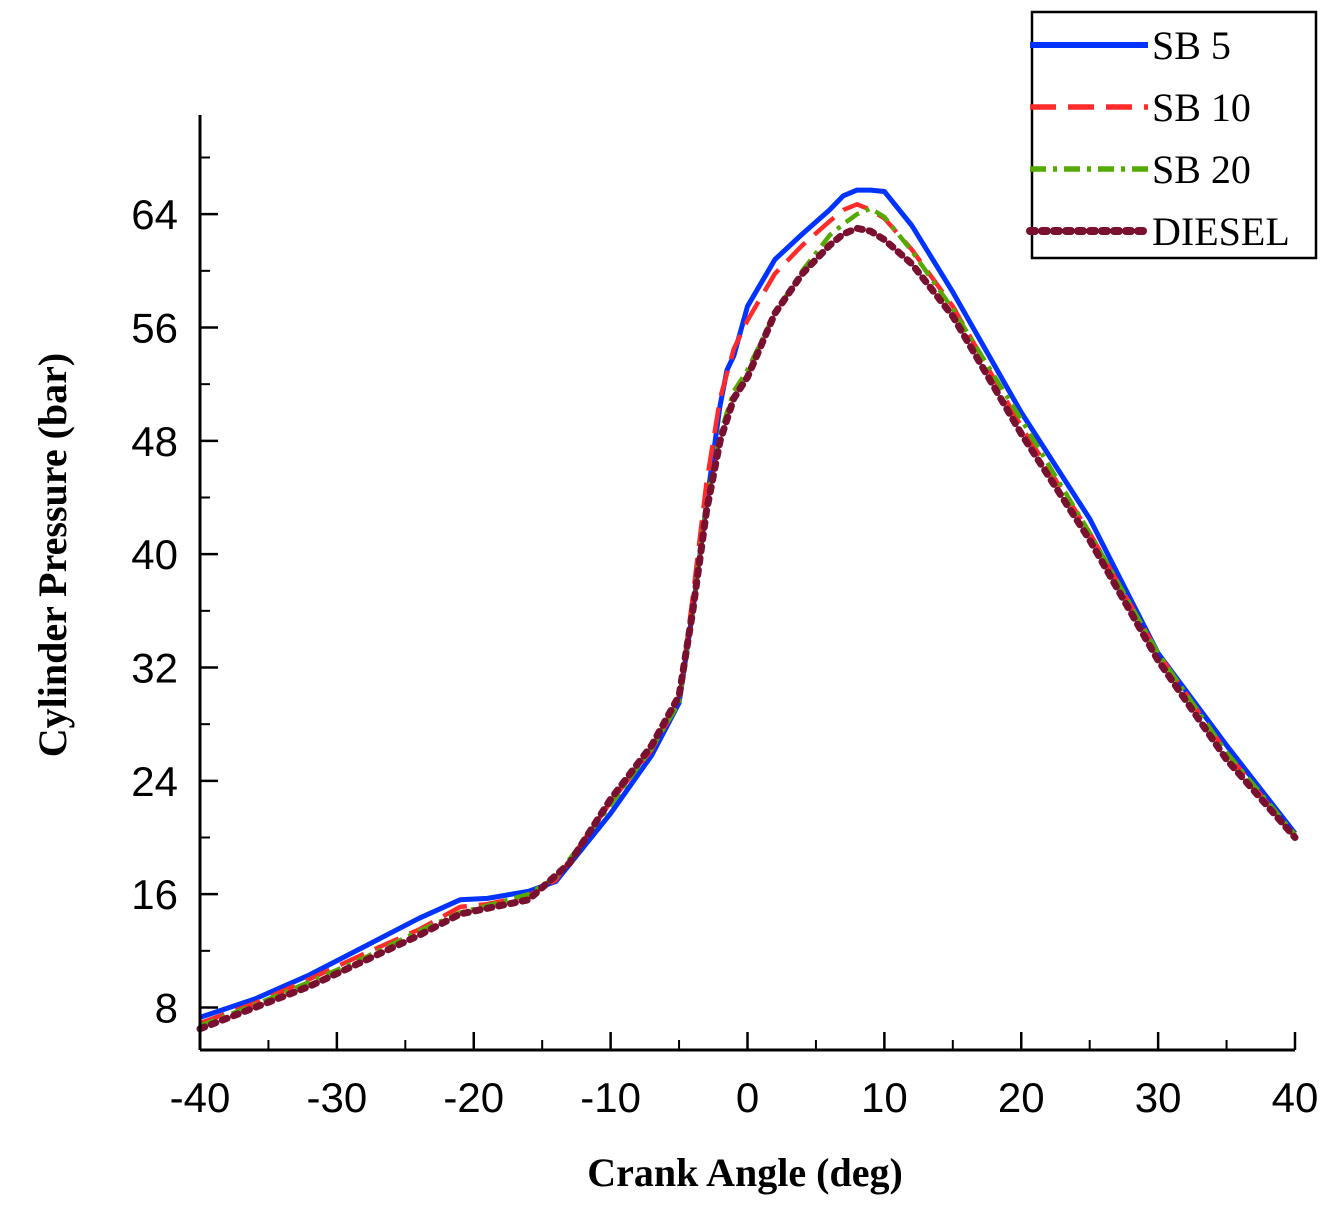  Describe the element at coordinates (747, 1097) in the screenshot. I see `x-tick-label: 0` at that location.